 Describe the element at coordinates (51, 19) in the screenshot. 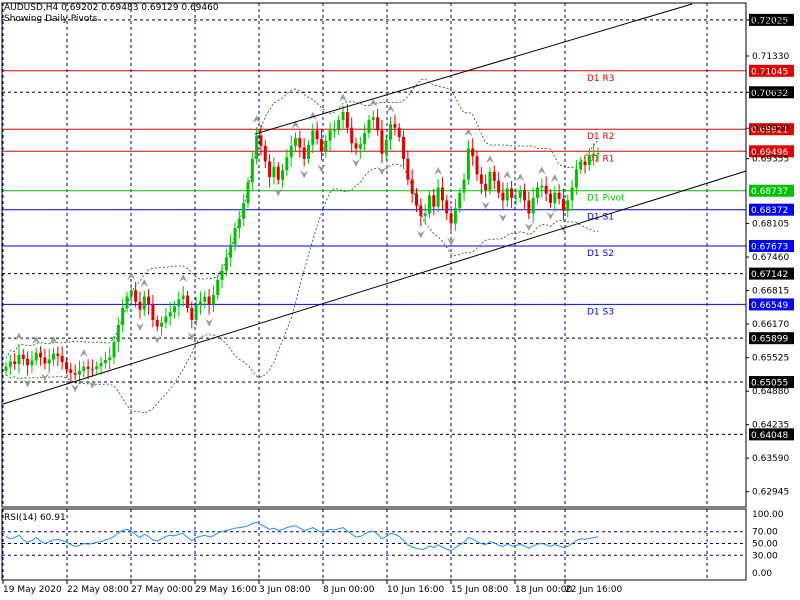

I see `chart-subtitle: Showing Daily Pivots` at that location.